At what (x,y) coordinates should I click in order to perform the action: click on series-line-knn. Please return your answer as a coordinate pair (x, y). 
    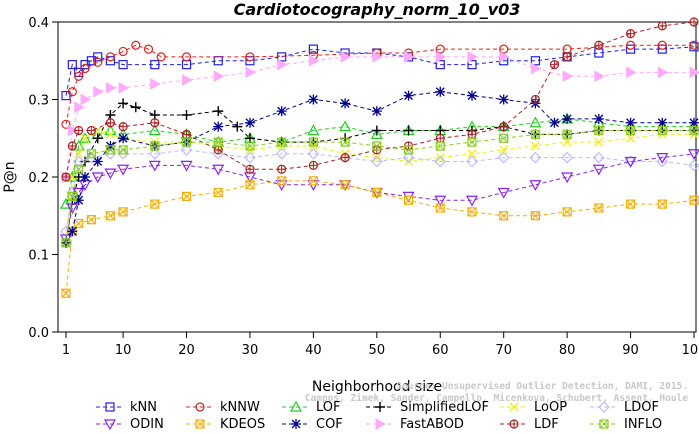
    Looking at the image, I should click on (380, 71).